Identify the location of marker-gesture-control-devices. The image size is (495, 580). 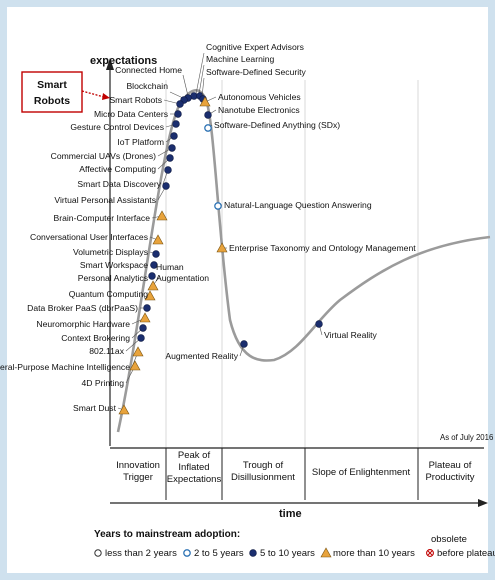
(176, 124).